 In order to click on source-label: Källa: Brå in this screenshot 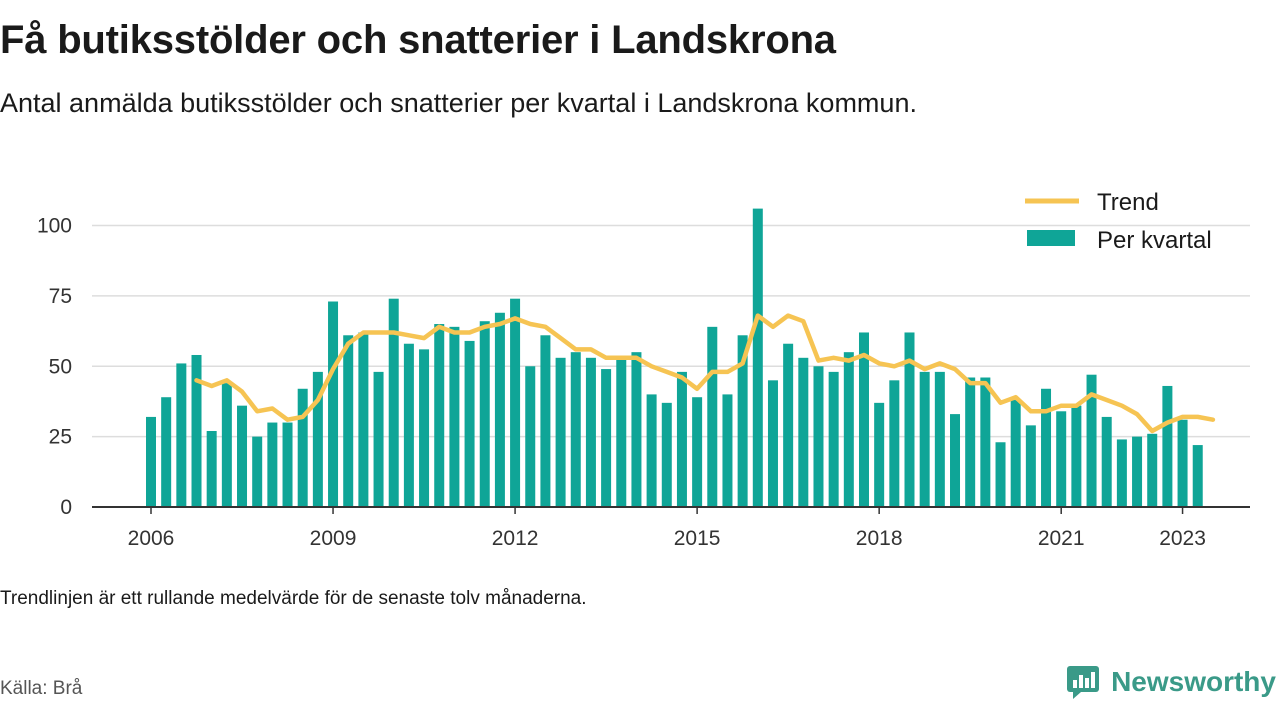, I will do `click(41, 688)`.